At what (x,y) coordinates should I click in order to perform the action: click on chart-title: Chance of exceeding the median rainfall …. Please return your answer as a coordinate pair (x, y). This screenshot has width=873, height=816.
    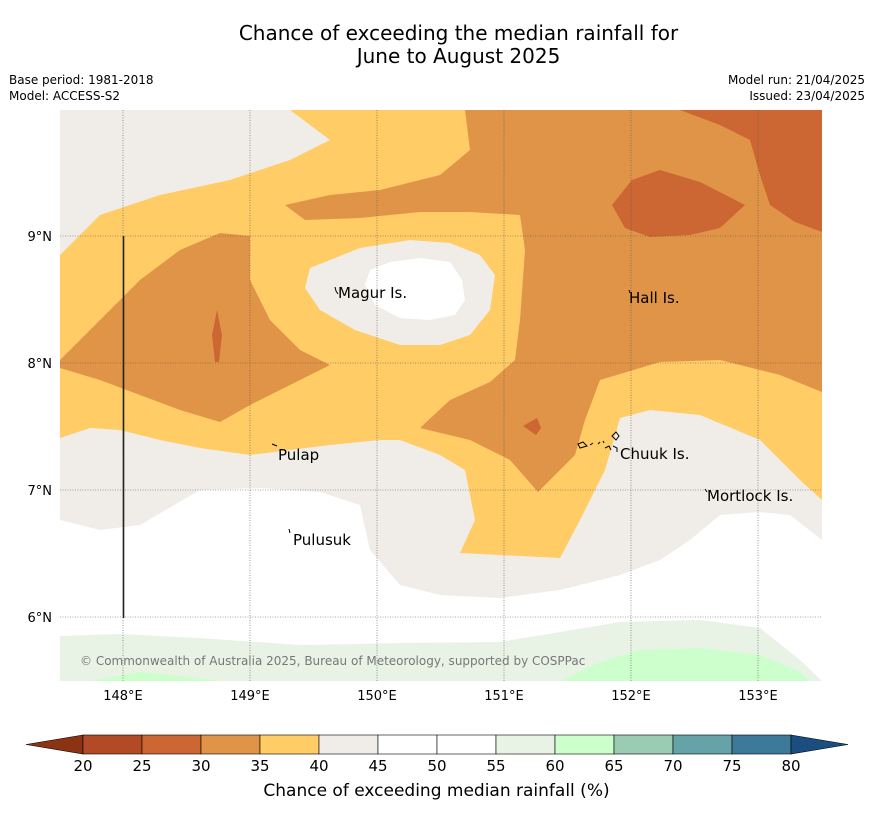
    Looking at the image, I should click on (436, 45).